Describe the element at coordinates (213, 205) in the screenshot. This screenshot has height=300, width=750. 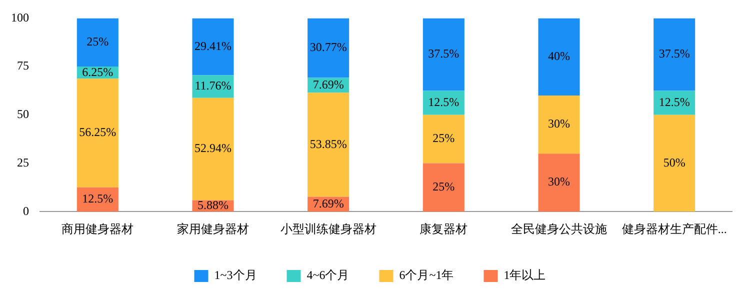
I see `data-label: 5.88%` at that location.